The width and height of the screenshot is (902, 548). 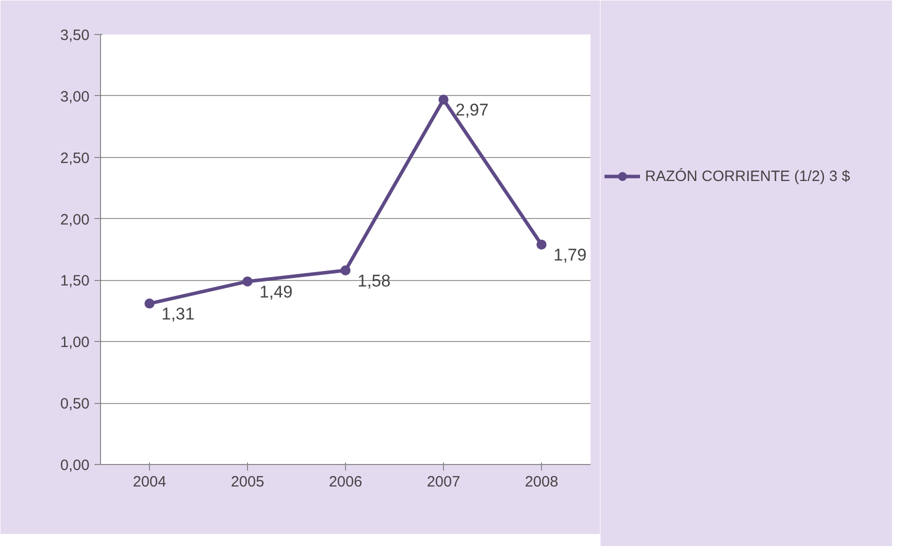 What do you see at coordinates (570, 255) in the screenshot?
I see `data-label: 1,79` at bounding box center [570, 255].